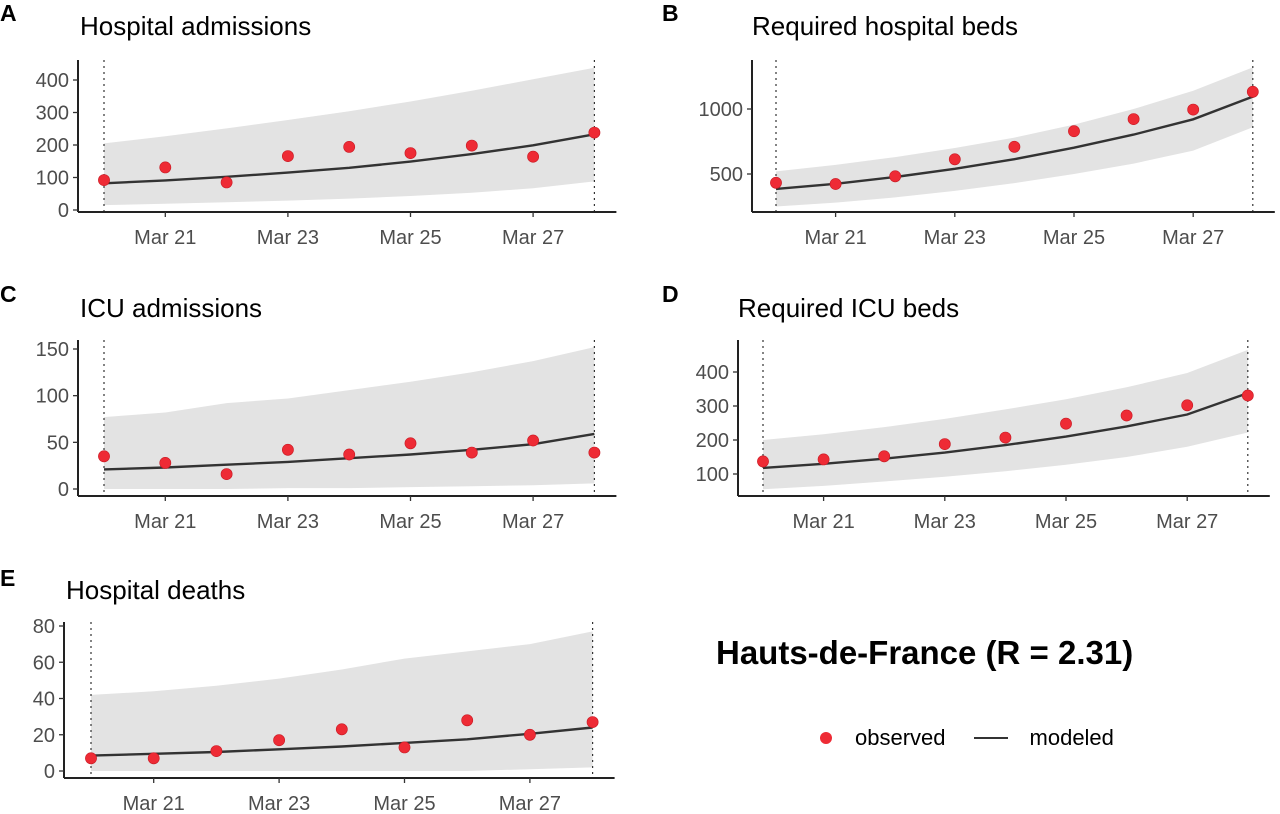  What do you see at coordinates (171, 308) in the screenshot?
I see `panel-title: ICU admissions` at bounding box center [171, 308].